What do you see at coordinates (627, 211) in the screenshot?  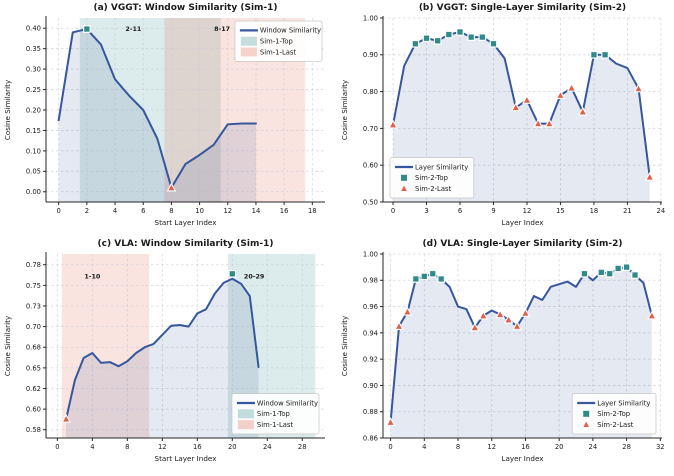 I see `x-tick-label: 21` at bounding box center [627, 211].